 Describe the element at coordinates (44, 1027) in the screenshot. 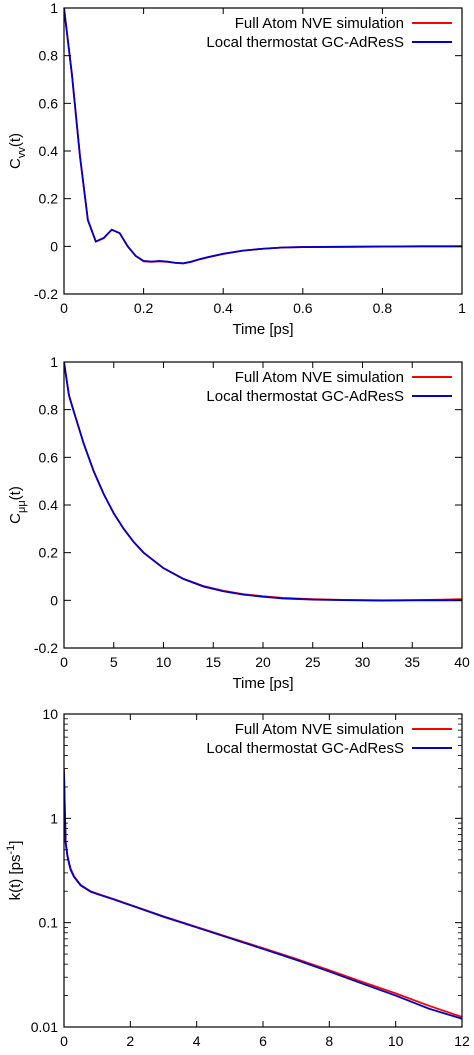

I see `y-tick-label: 0.01` at that location.